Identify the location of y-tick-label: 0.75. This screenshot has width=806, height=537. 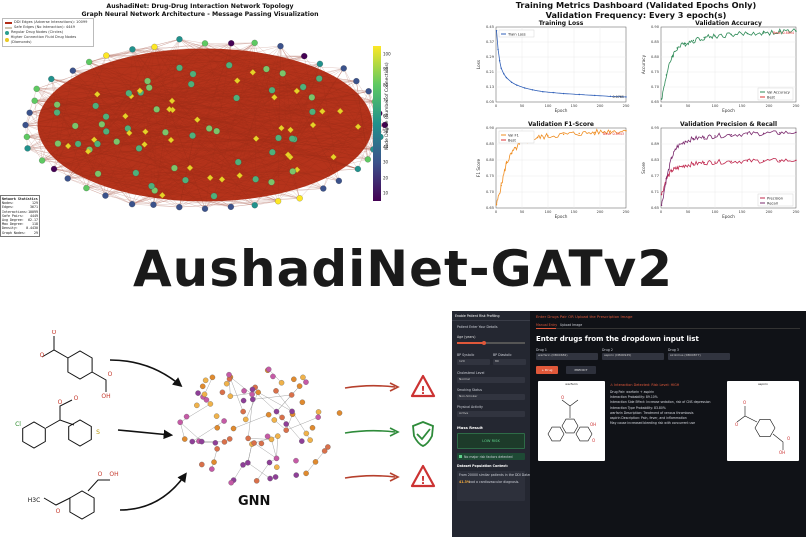
(490, 176).